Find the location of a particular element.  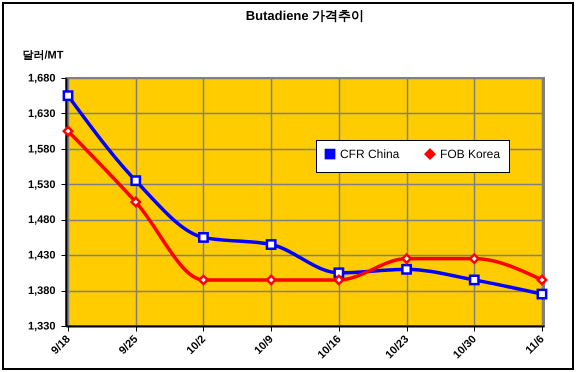

y-tick-label: 1,680 is located at coordinates (42, 78).